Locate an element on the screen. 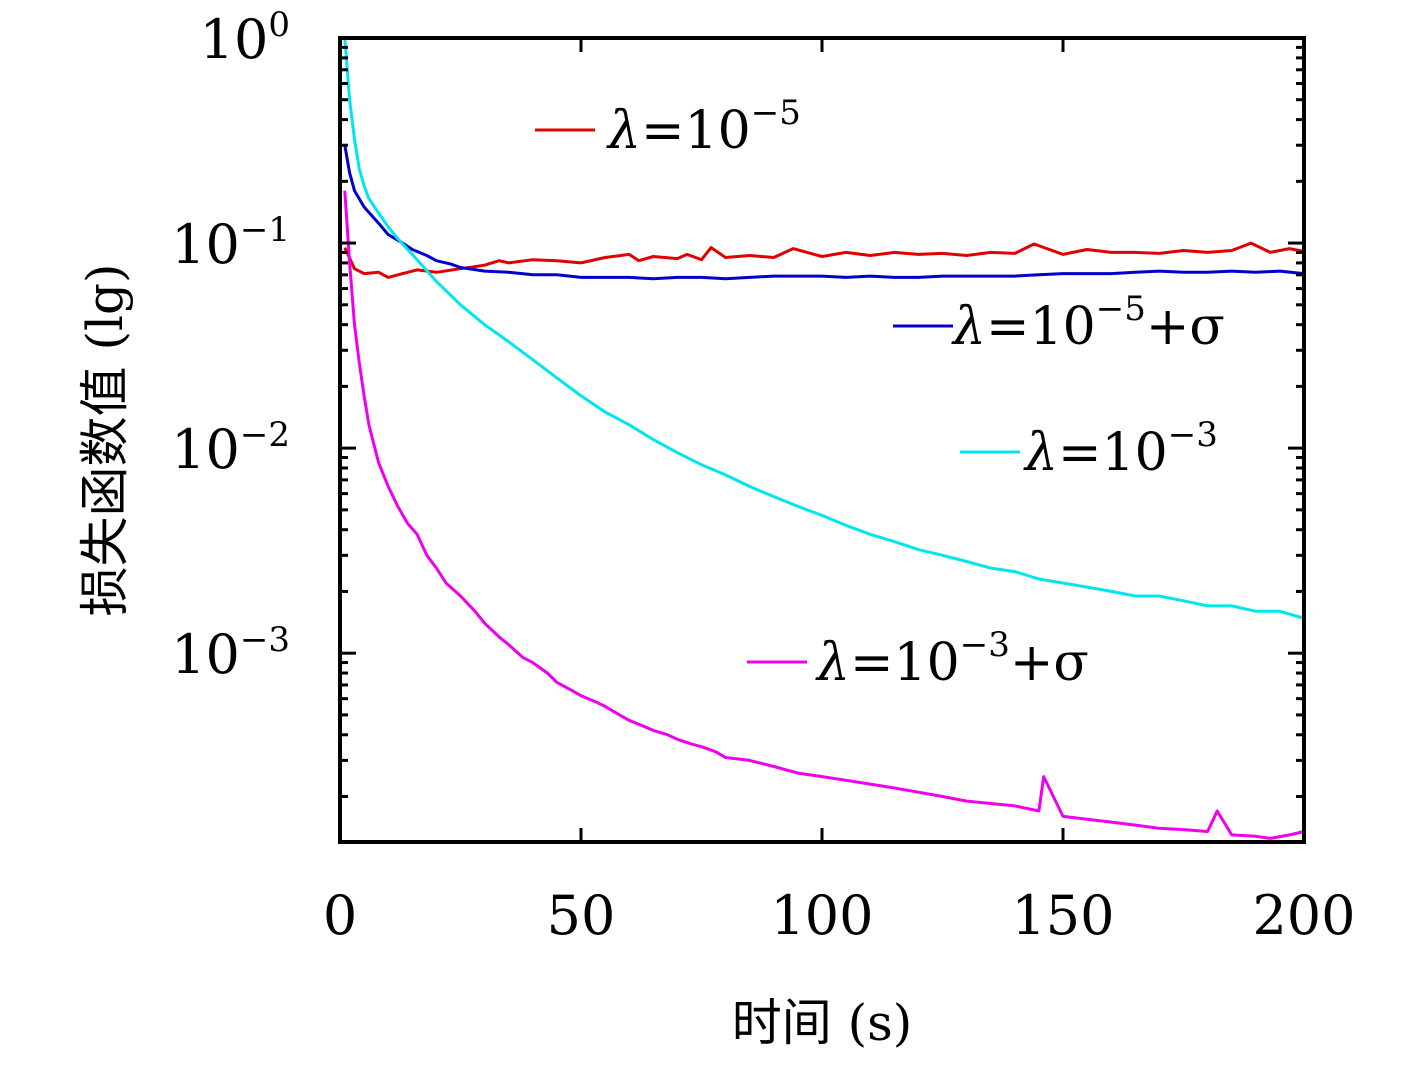 This screenshot has height=1065, width=1417. y-tick-label: 10⁻¹ is located at coordinates (230, 243).